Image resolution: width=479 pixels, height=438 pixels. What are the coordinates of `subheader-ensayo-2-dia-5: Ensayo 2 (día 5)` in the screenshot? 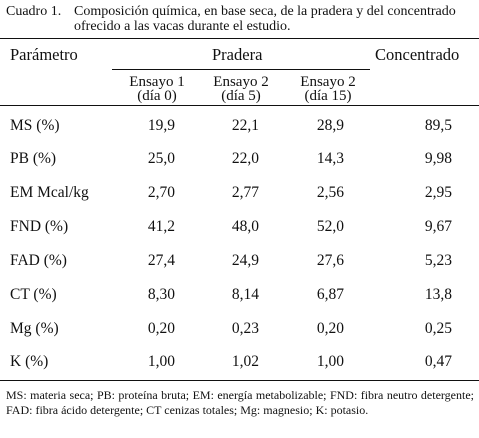 It's located at (241, 89).